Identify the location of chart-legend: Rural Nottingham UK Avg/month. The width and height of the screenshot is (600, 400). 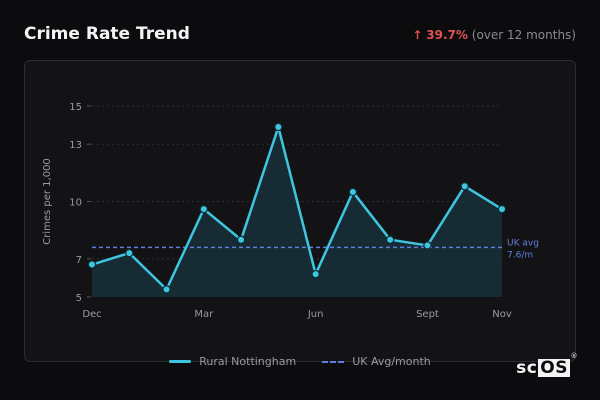
(300, 361).